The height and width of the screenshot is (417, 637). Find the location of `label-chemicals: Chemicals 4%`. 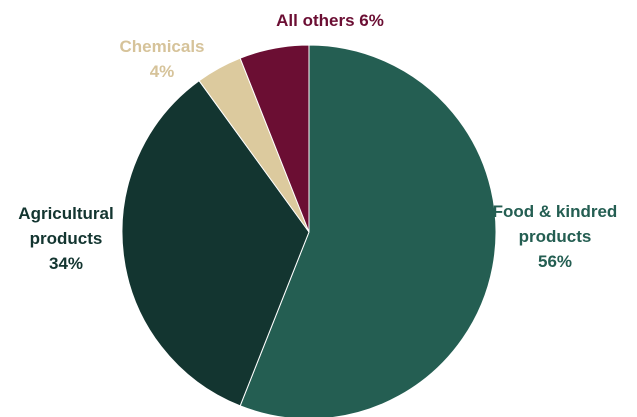

label-chemicals: Chemicals 4% is located at coordinates (162, 59).